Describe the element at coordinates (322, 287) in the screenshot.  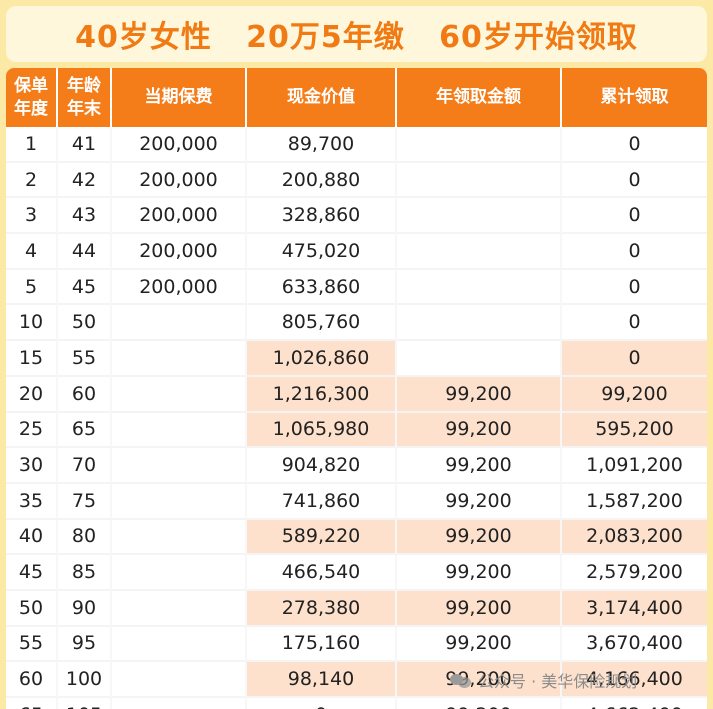
I see `cell-cash-value: 633,860` at that location.